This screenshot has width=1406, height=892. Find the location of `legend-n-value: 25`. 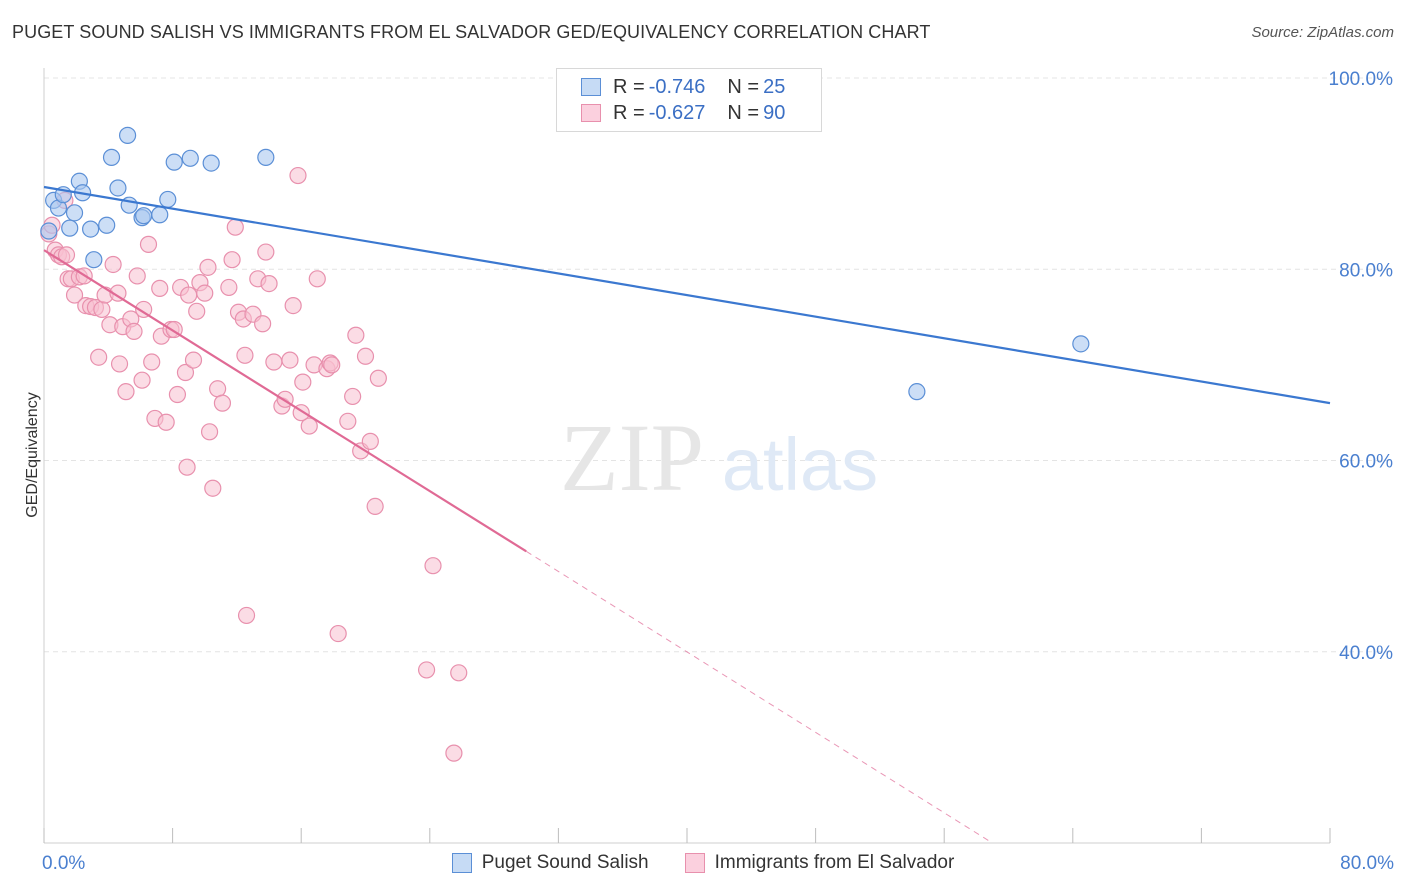

legend-n-value: 25 is located at coordinates (774, 86).